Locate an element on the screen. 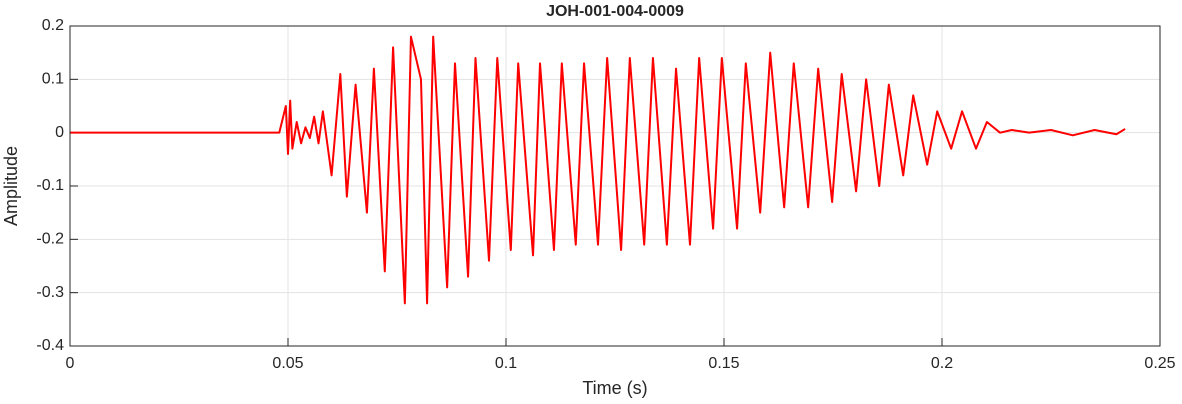  y-tick-label: -0.4 is located at coordinates (50, 345).